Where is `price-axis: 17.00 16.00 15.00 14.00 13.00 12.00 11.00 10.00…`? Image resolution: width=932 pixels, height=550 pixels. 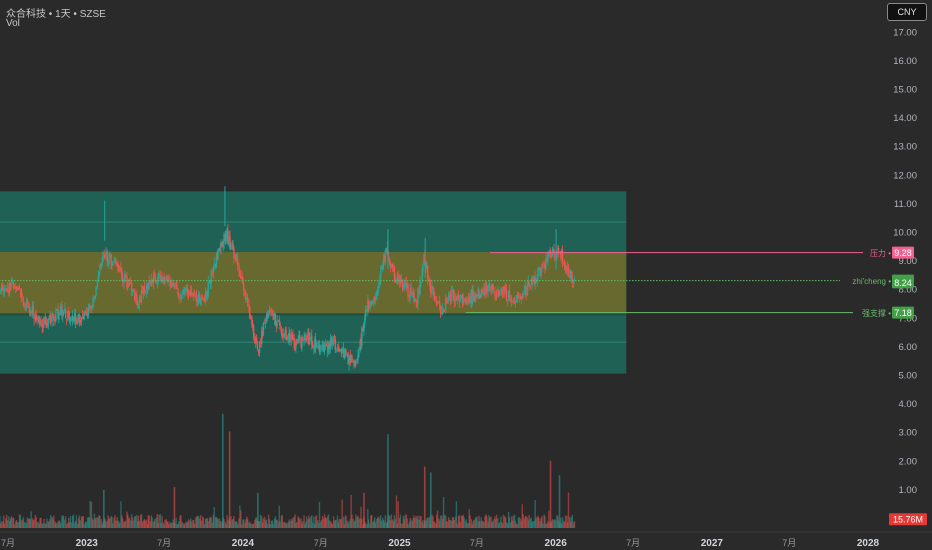
price-axis: 17.00 16.00 15.00 14.00 13.00 12.00 11.00 10.00… is located at coordinates (905, 261).